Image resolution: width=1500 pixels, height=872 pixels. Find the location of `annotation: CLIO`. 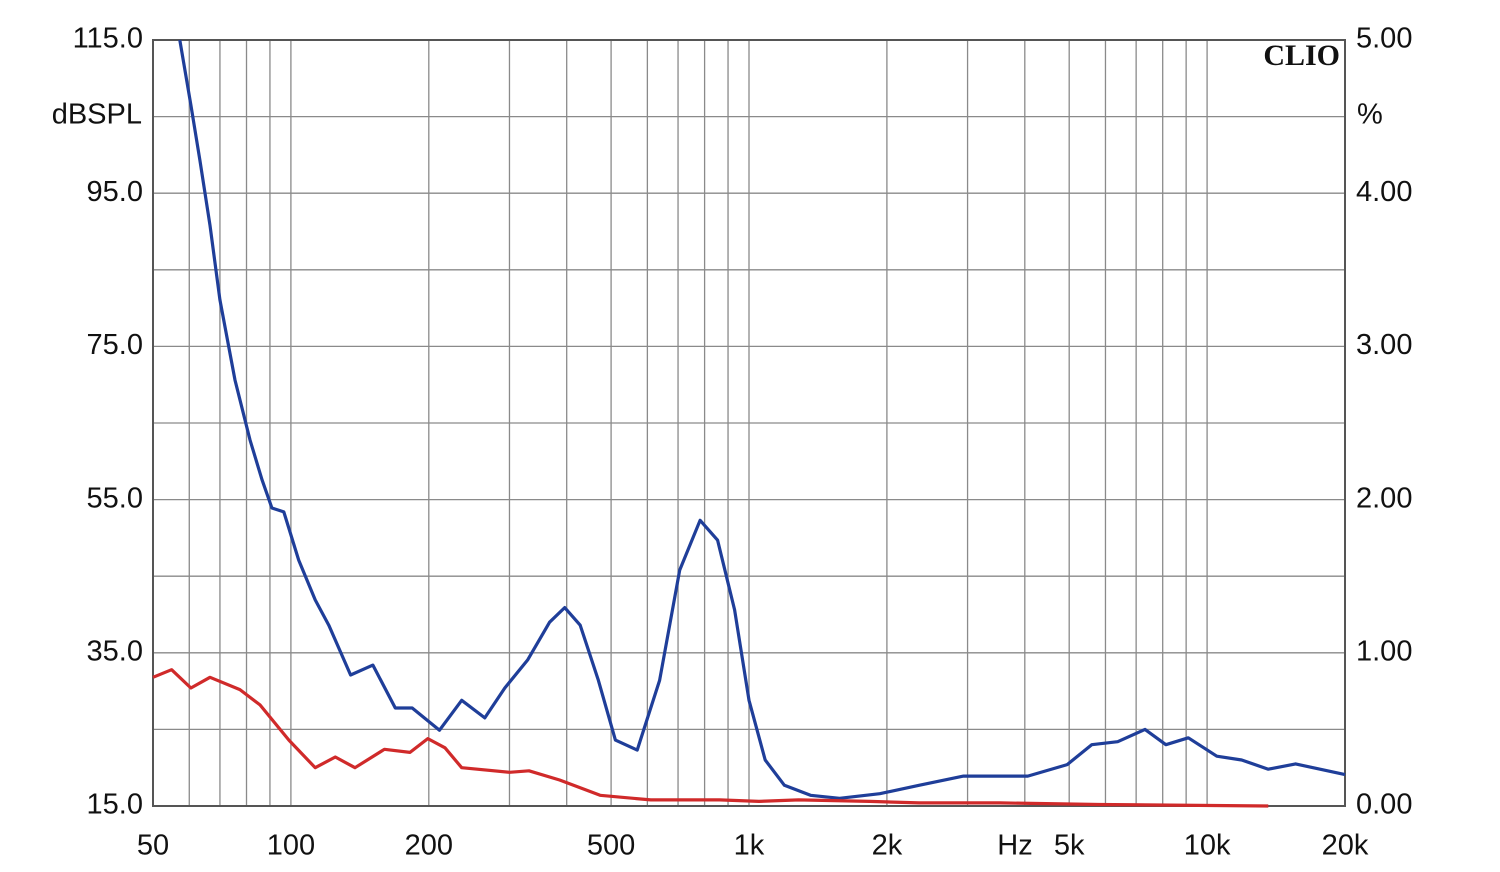

annotation: CLIO is located at coordinates (1301, 55).